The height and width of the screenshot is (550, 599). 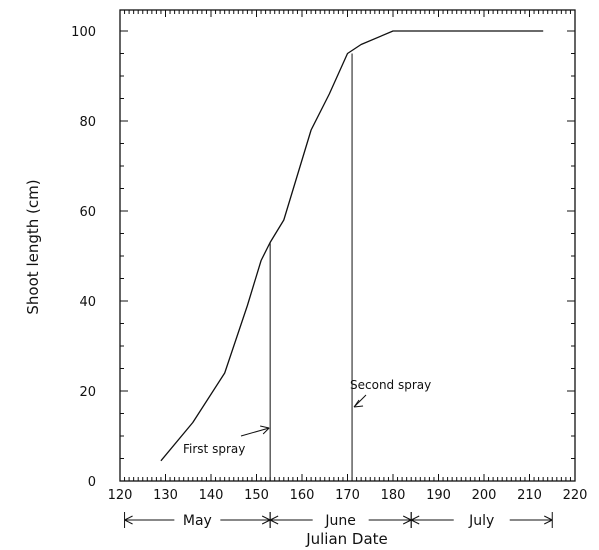 What do you see at coordinates (347, 495) in the screenshot?
I see `x-tick-label: 170` at bounding box center [347, 495].